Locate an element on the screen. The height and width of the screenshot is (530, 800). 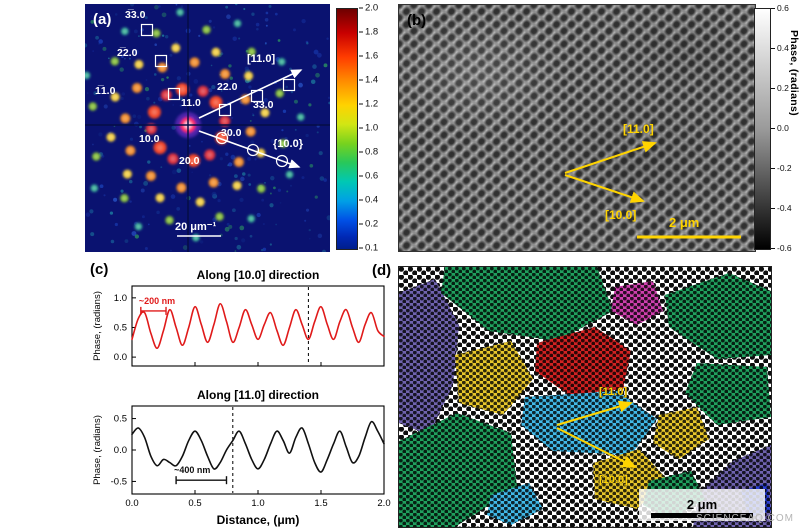
watermark: SCIENCEAQ.COM is located at coordinates (744, 518).